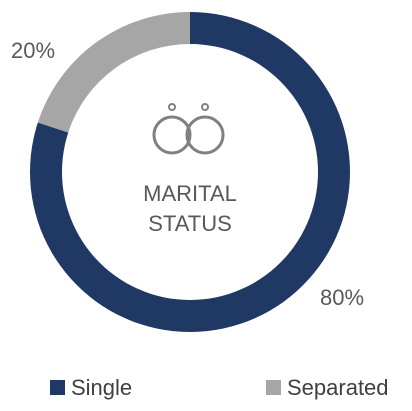 The image size is (412, 411). What do you see at coordinates (338, 387) in the screenshot?
I see `legend-label: Separated` at bounding box center [338, 387].